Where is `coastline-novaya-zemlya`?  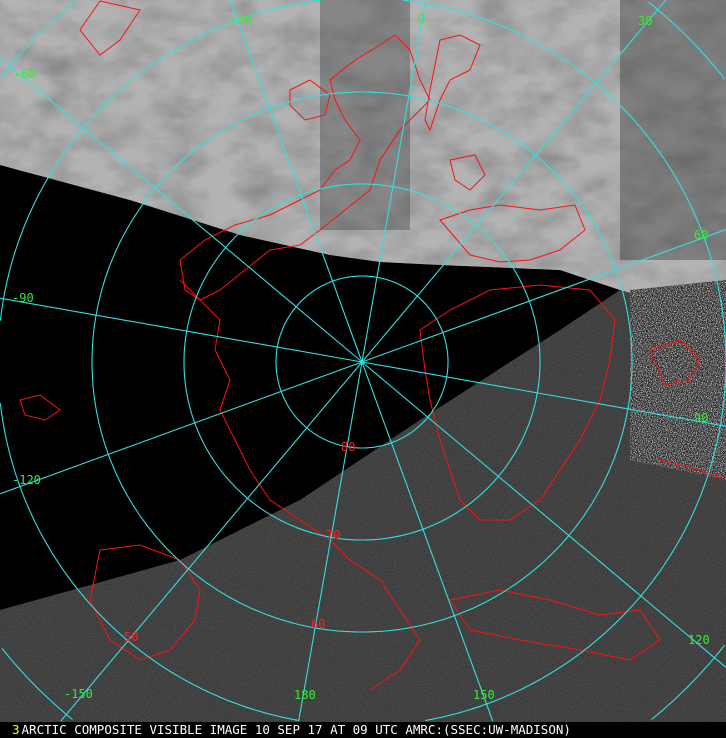 coastline-novaya-zemlya is located at coordinates (512, 233).